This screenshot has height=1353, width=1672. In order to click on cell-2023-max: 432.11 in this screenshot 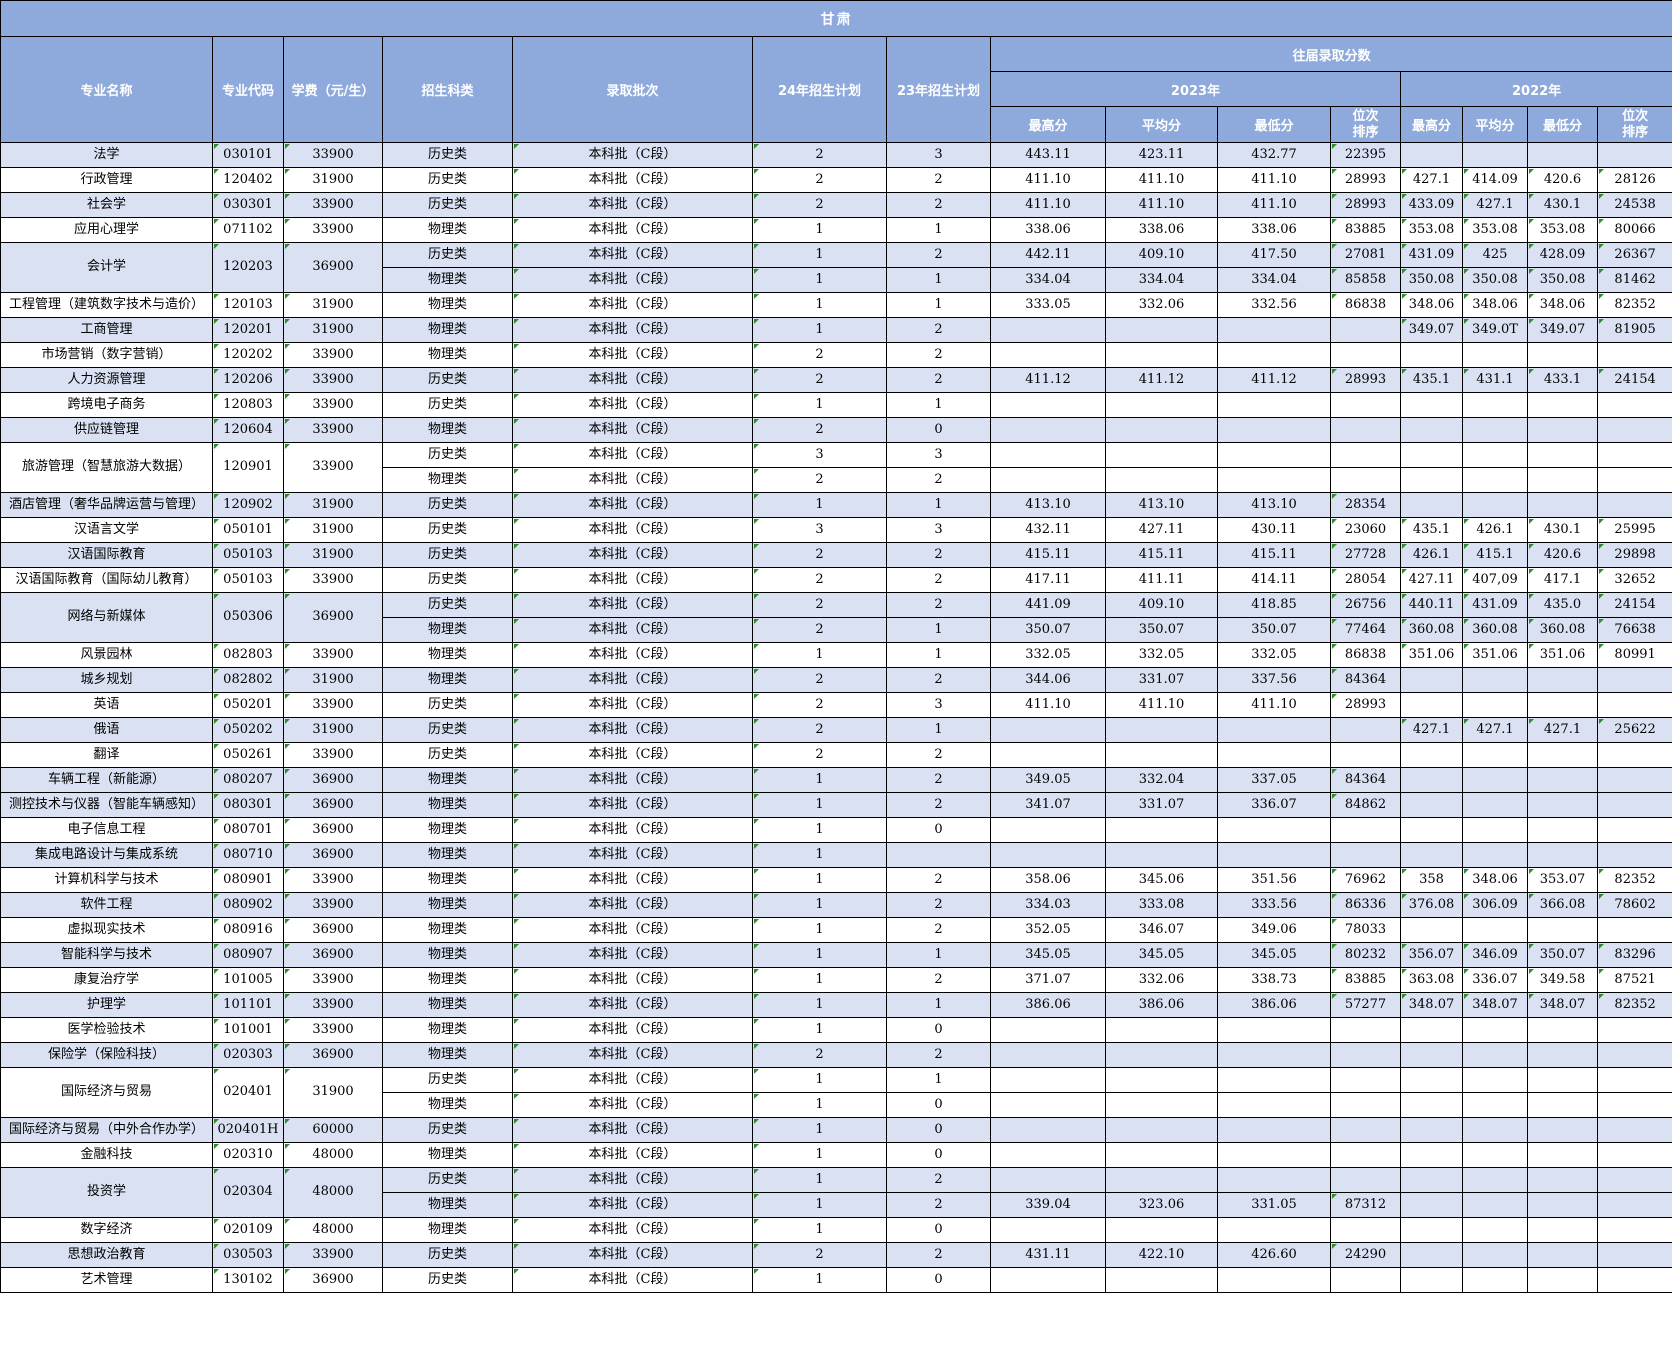, I will do `click(1048, 530)`.